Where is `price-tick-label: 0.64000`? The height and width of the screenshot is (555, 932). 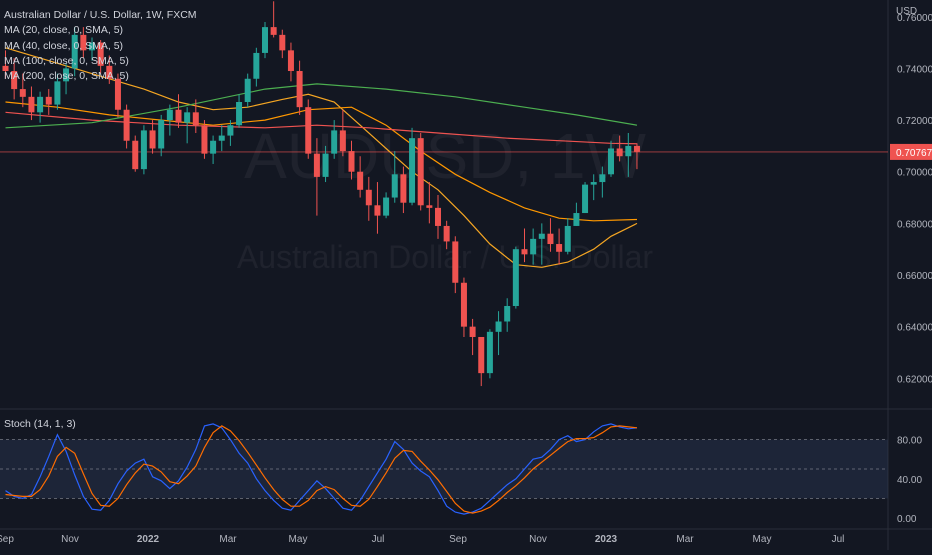
price-tick-label: 0.64000 is located at coordinates (914, 328).